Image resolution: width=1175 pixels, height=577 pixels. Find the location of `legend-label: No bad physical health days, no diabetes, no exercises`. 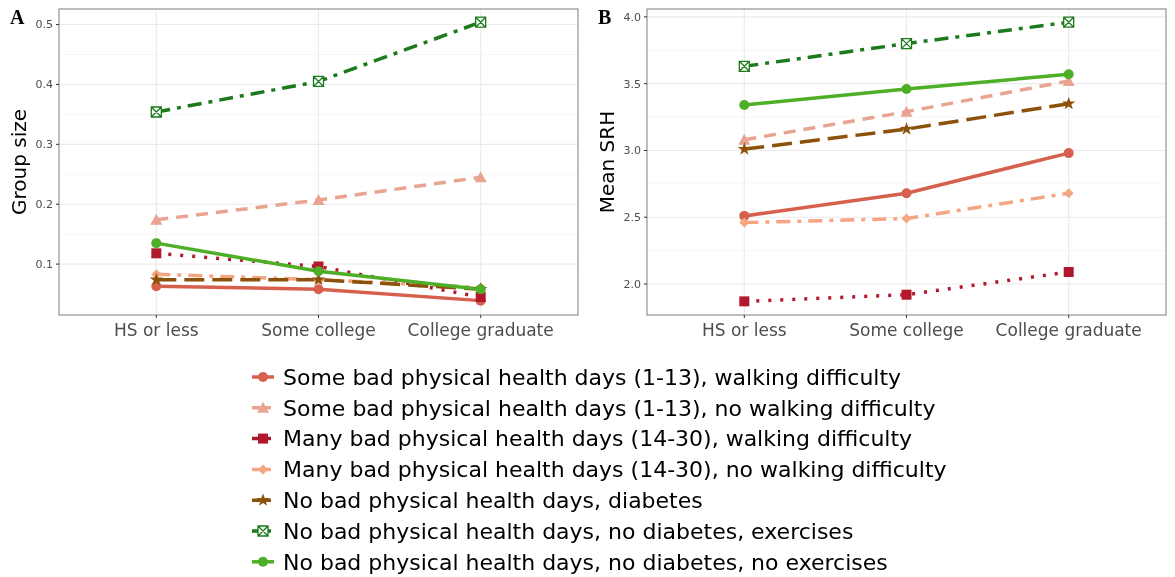

legend-label: No bad physical health days, no diabetes, no exercises is located at coordinates (585, 562).